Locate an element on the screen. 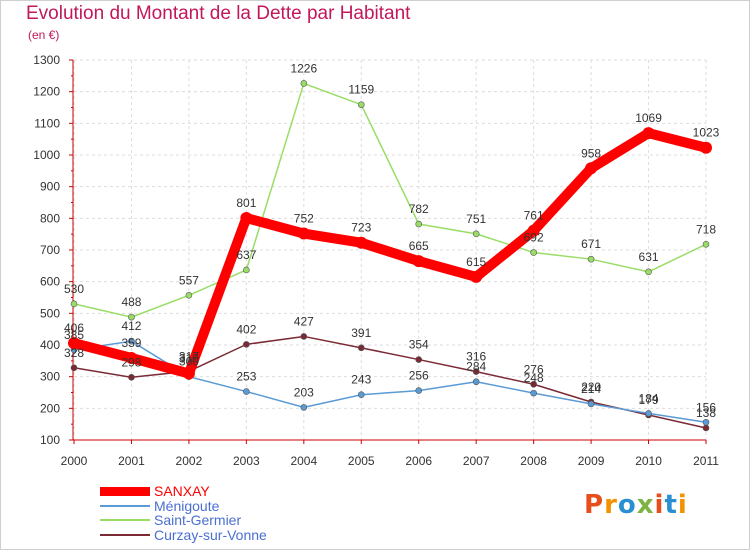  data-label: 723 is located at coordinates (361, 228).